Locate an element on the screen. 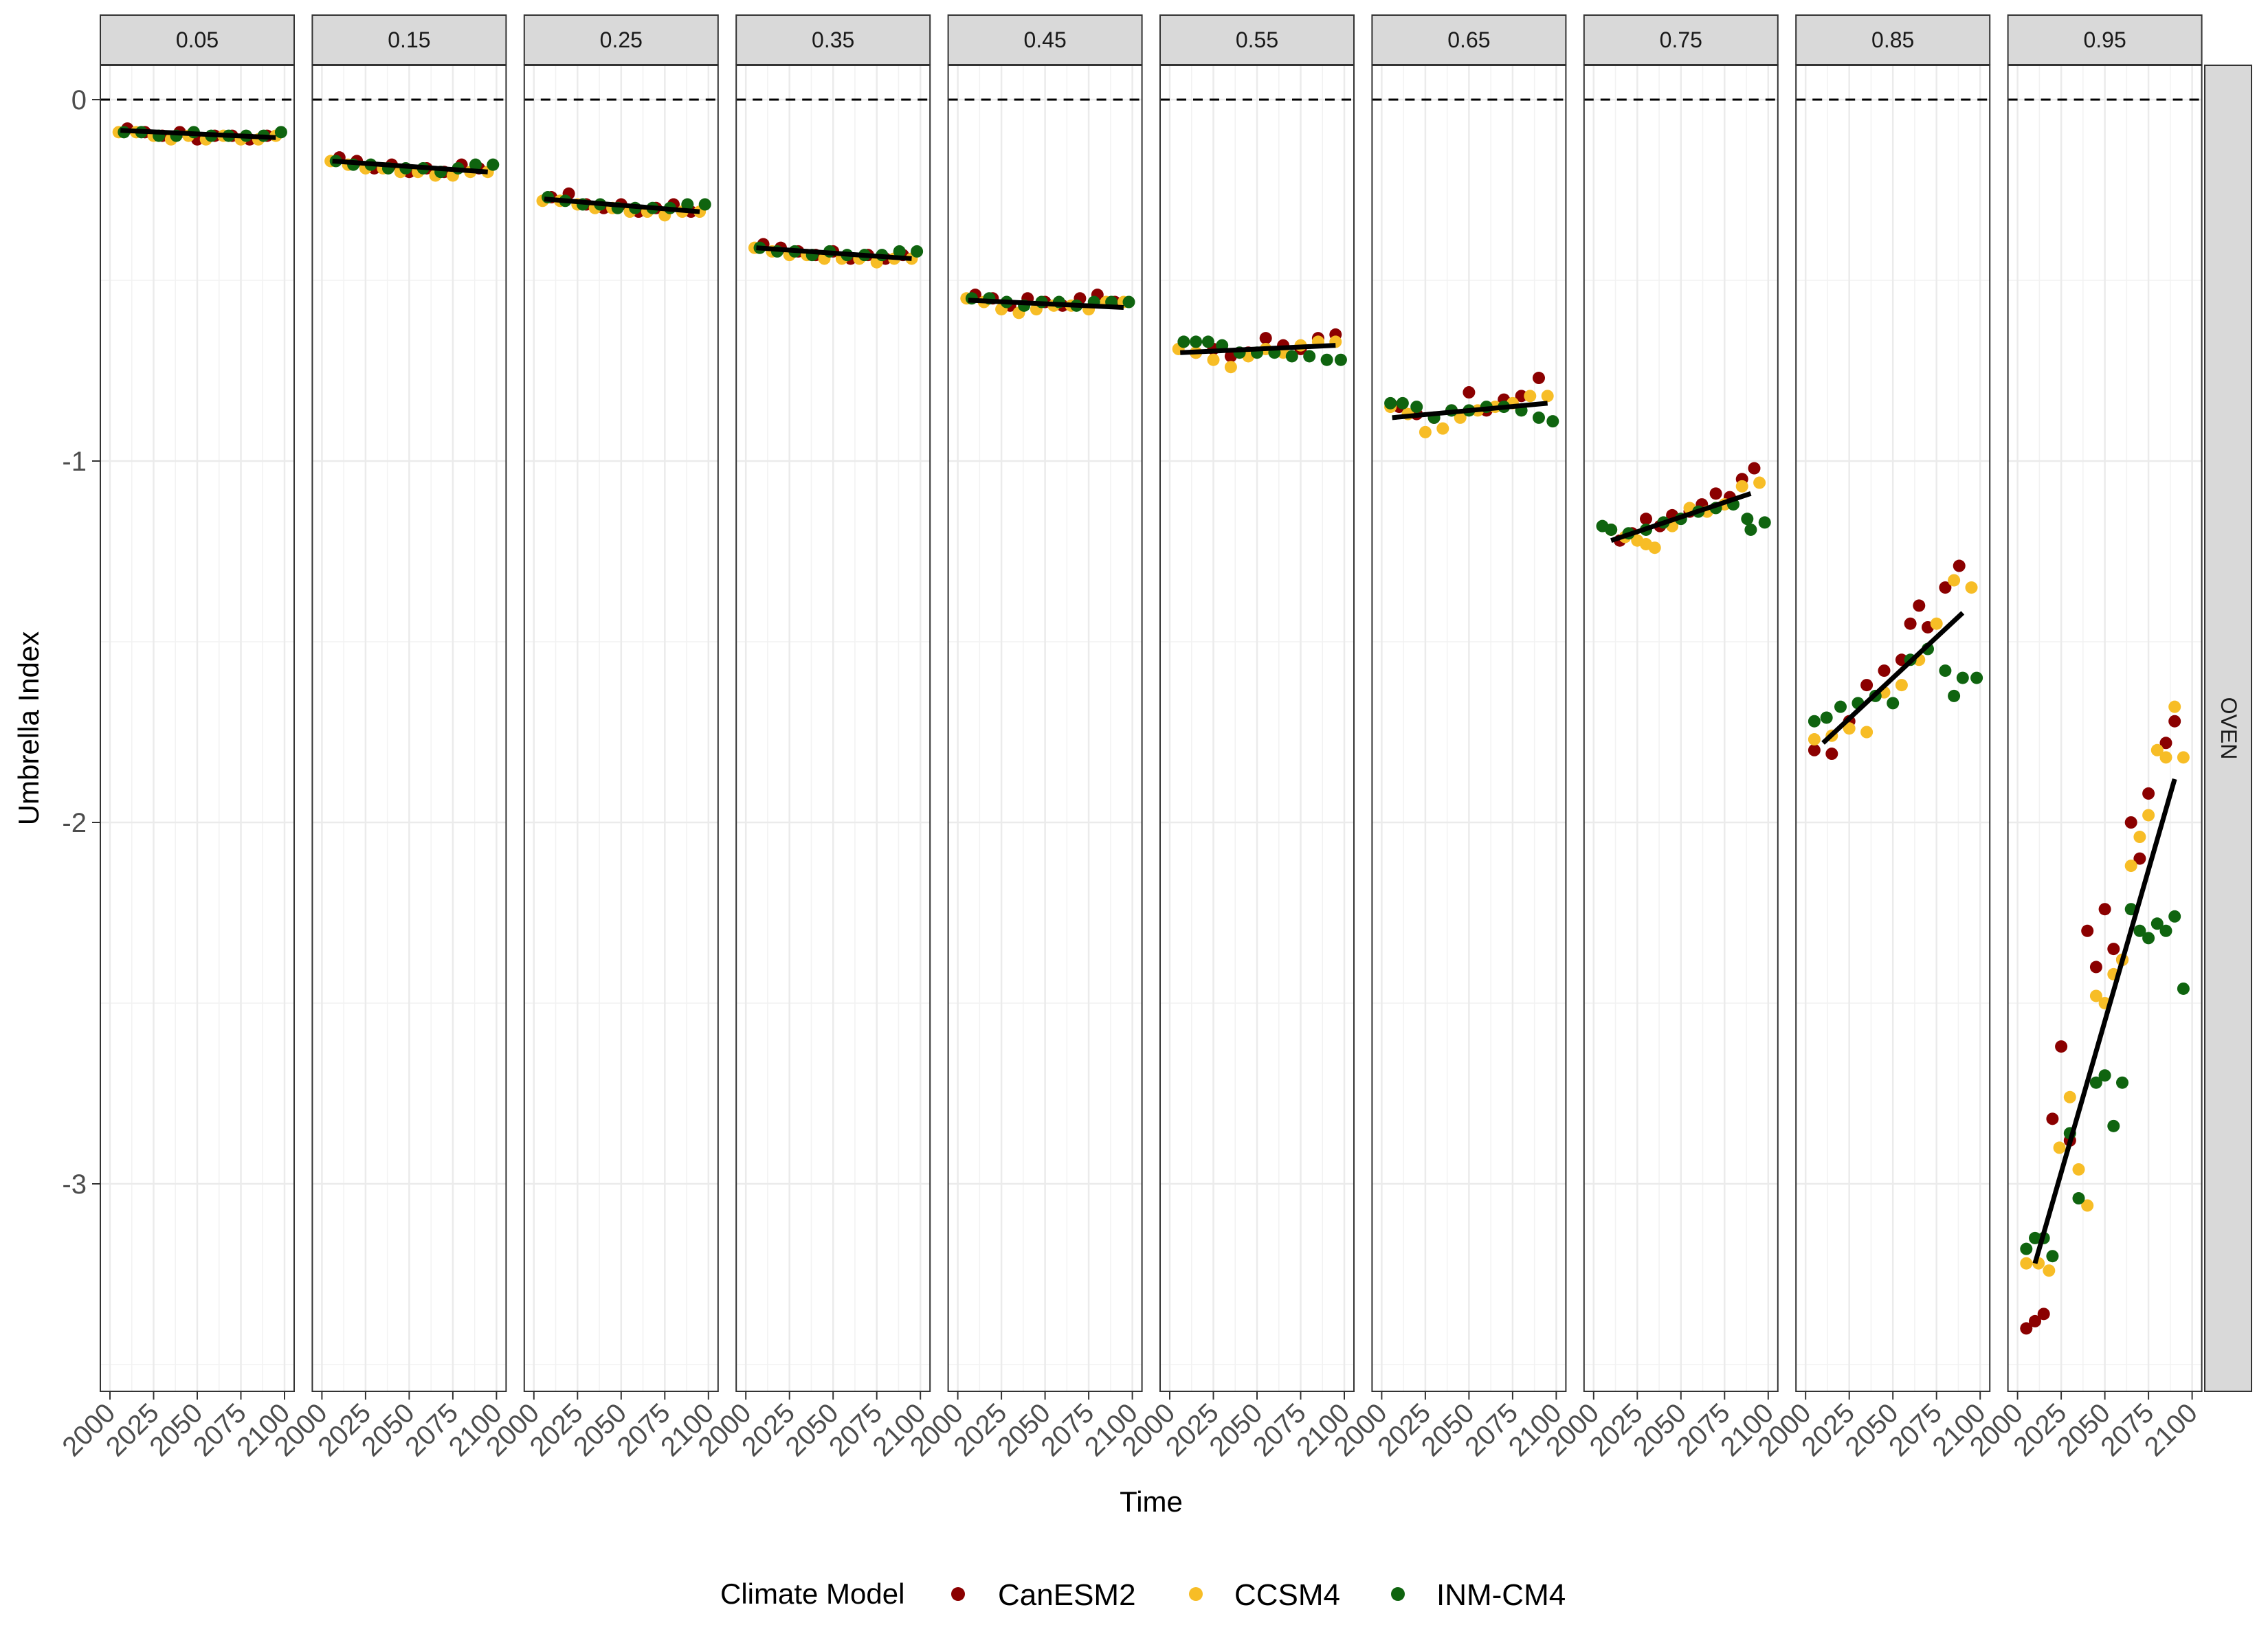 The width and height of the screenshot is (2268, 1649). row-facet-strip: OVEN is located at coordinates (2228, 729).